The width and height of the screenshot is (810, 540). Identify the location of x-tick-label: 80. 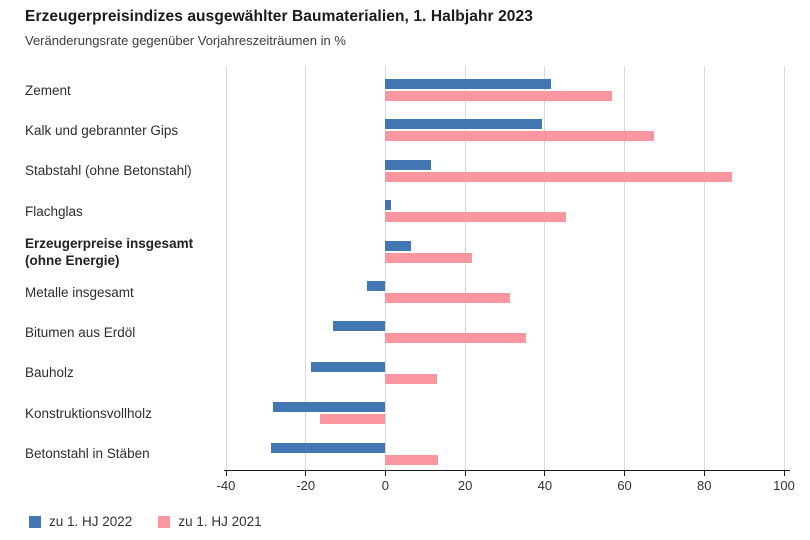
(704, 485).